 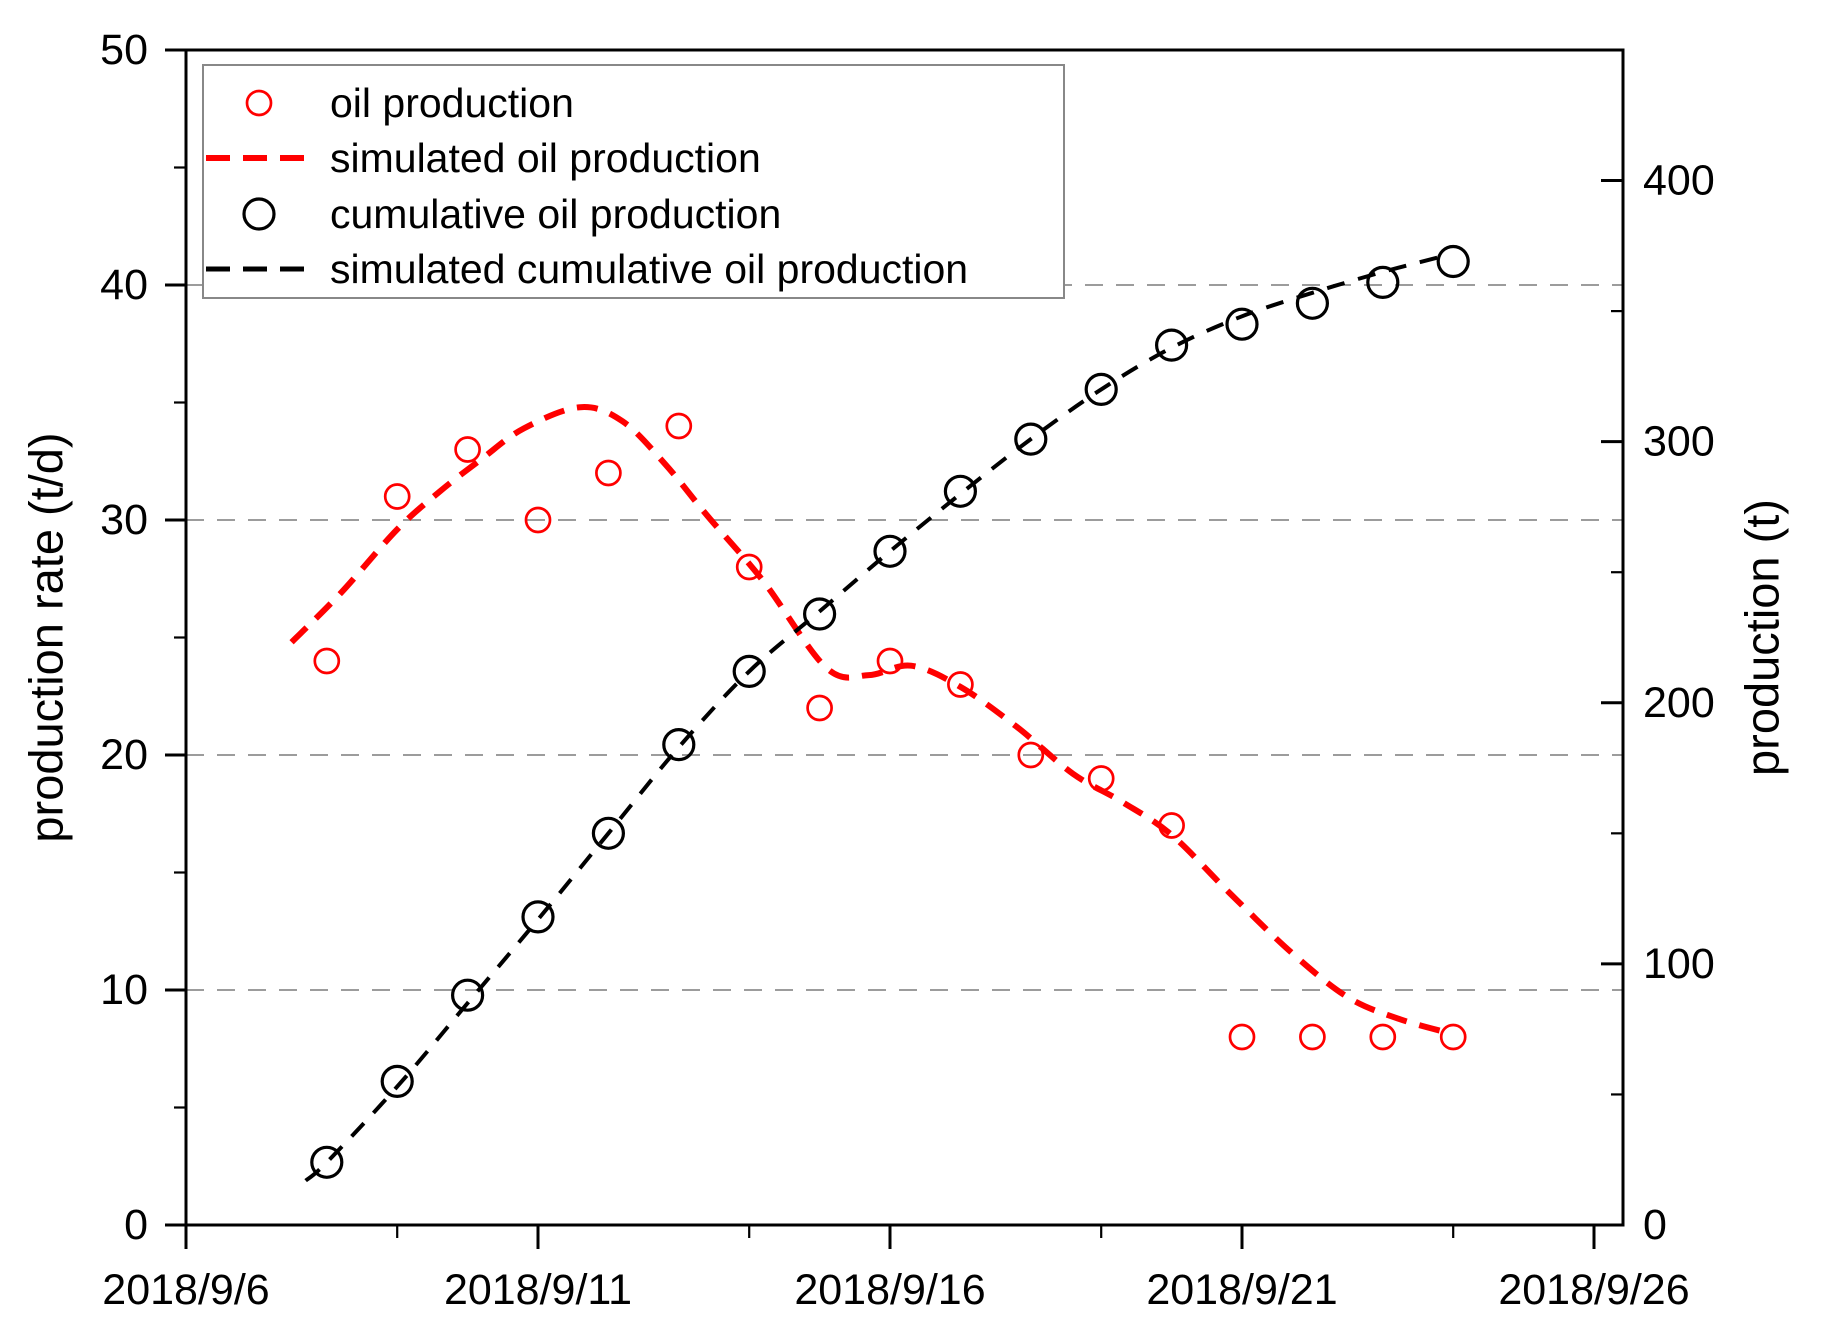 What do you see at coordinates (1655, 1225) in the screenshot?
I see `y-right-tick-label: 0` at bounding box center [1655, 1225].